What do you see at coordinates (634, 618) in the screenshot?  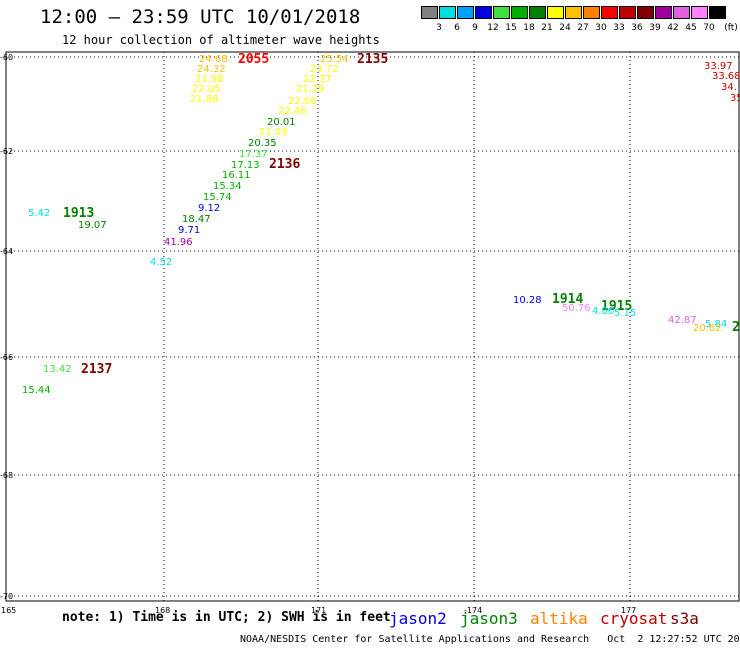 I see `satellite-cryosat: cryosat` at bounding box center [634, 618].